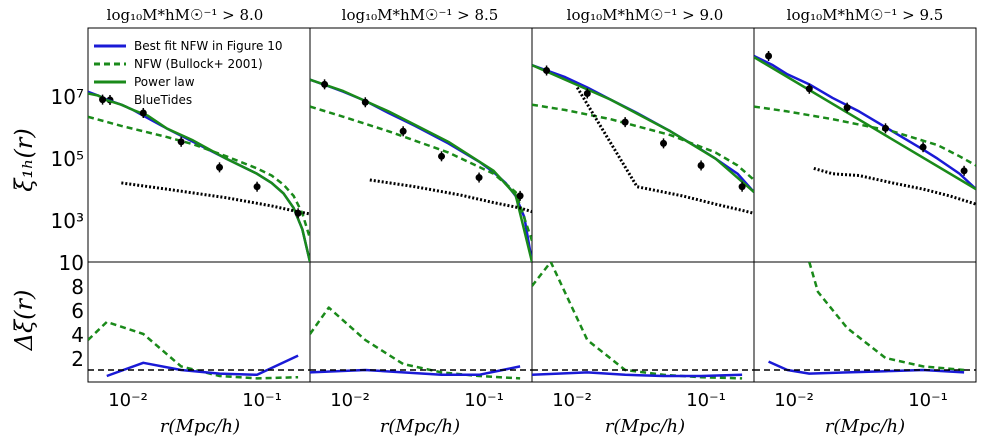 The image size is (981, 448). I want to click on panel-4-top-frame, so click(865, 145).